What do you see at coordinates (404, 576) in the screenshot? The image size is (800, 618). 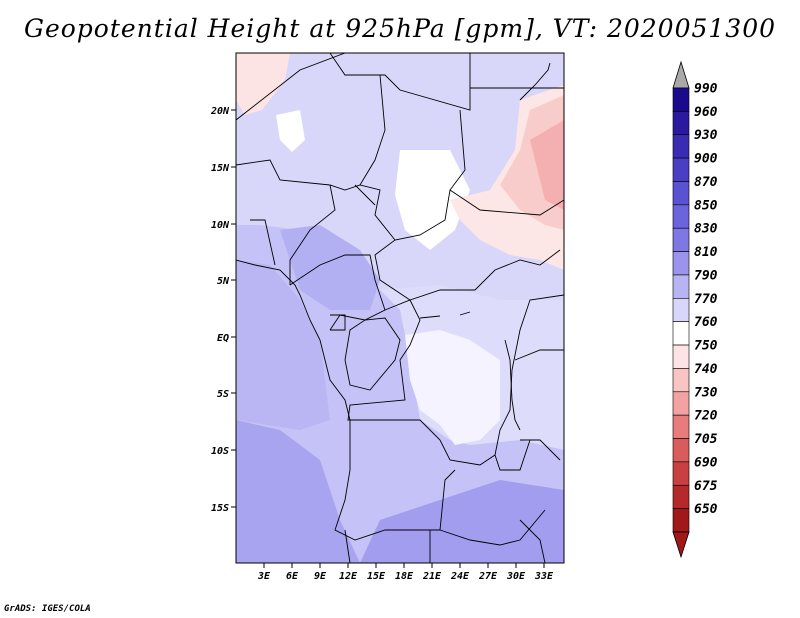 I see `lon-tick-label: 18E` at bounding box center [404, 576].